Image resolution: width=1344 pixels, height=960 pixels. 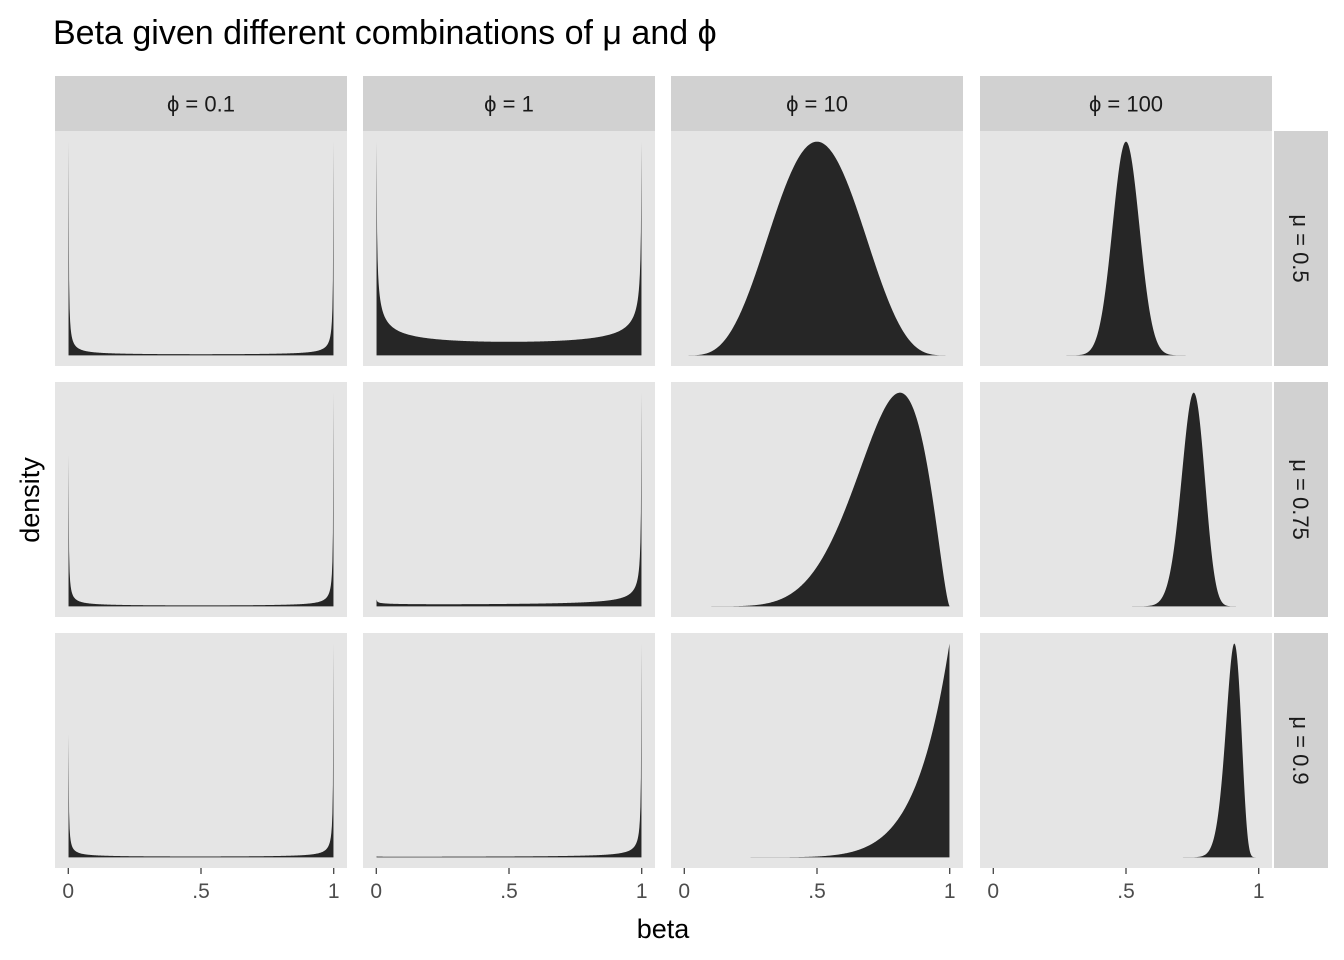 I want to click on panel-bg-r3-c1, so click(x=201, y=750).